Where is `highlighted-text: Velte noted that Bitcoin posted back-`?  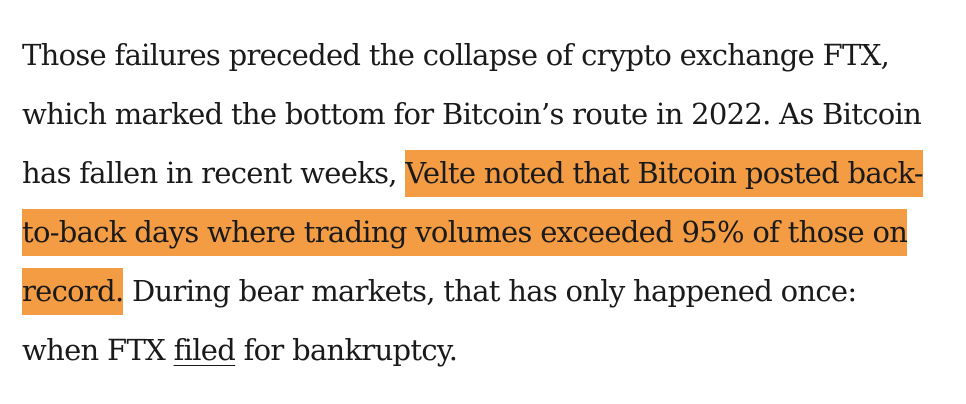
highlighted-text: Velte noted that Bitcoin posted back- is located at coordinates (664, 173).